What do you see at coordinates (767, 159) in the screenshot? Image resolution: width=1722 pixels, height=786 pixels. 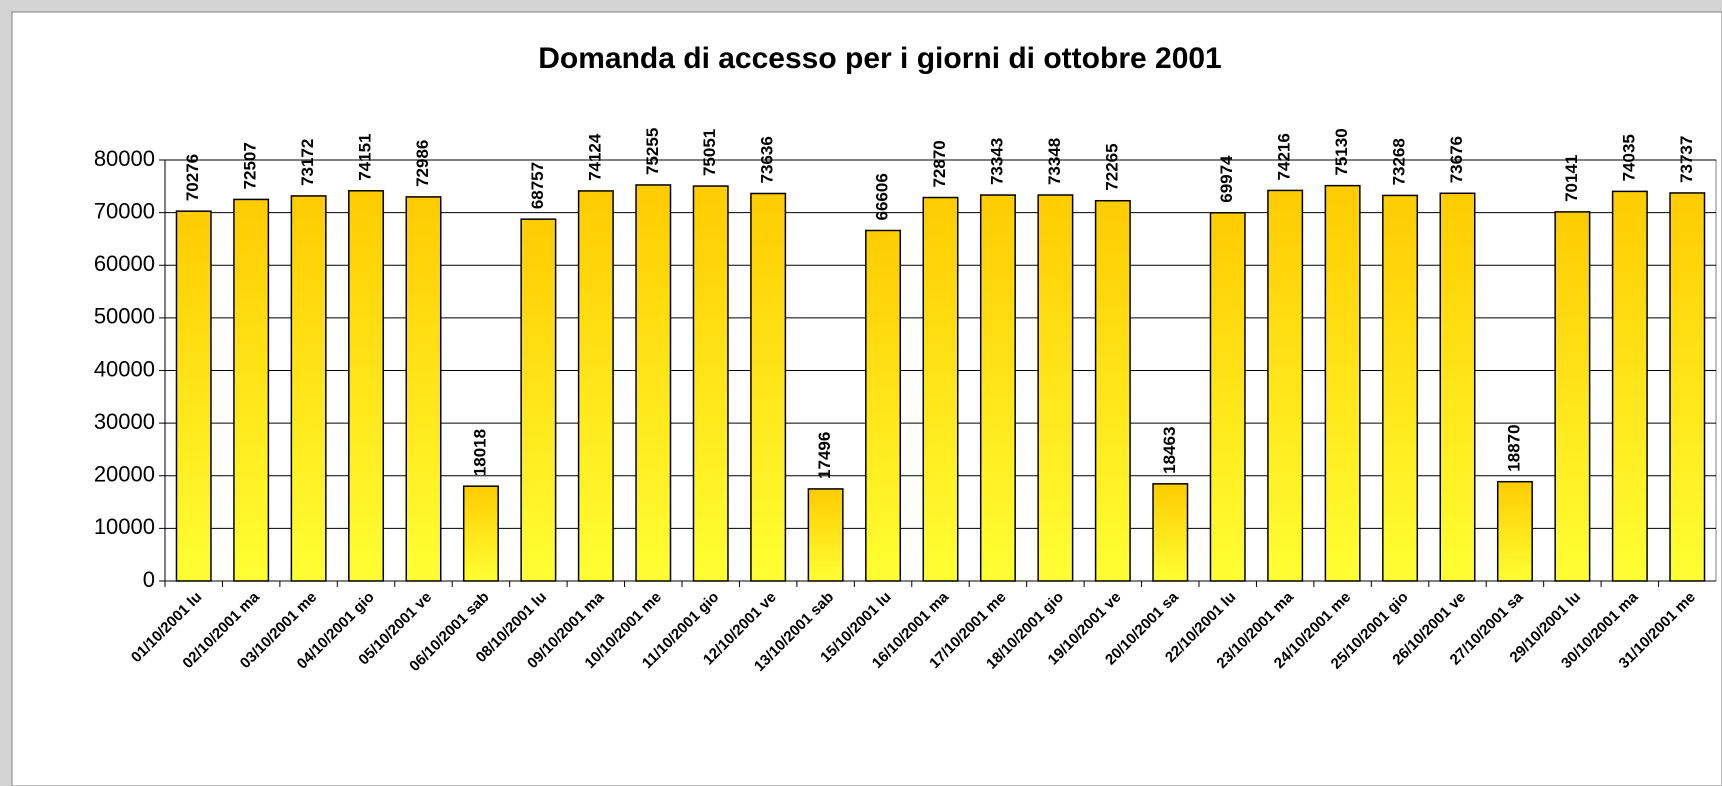 I see `value-label: 73636` at bounding box center [767, 159].